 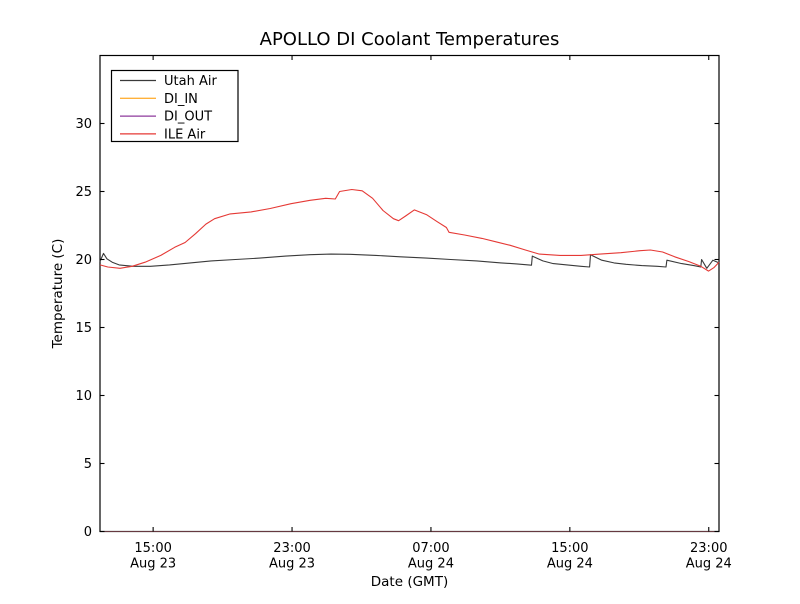 I want to click on y-tick-label: 15, so click(x=83, y=328).